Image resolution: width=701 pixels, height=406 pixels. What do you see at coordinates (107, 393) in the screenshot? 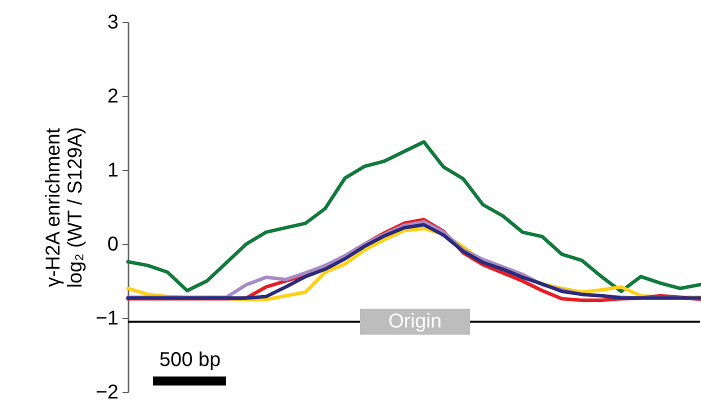
I see `y-tick-label: −2` at bounding box center [107, 393].